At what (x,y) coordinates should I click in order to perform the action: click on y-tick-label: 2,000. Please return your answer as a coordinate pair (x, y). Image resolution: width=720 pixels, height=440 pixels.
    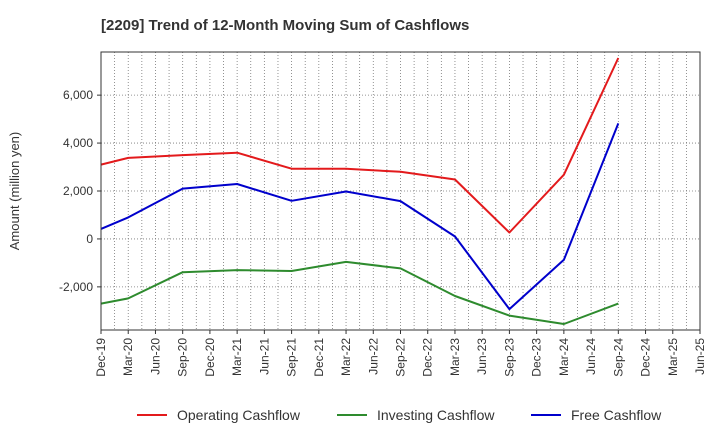
    Looking at the image, I should click on (78, 191).